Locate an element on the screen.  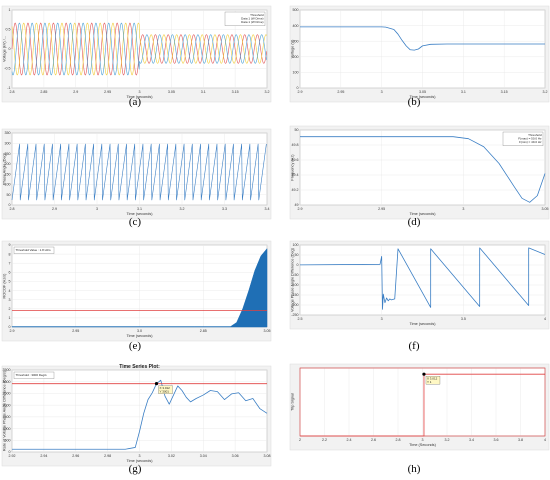
x-tick-label: 3.15 is located at coordinates (504, 92).